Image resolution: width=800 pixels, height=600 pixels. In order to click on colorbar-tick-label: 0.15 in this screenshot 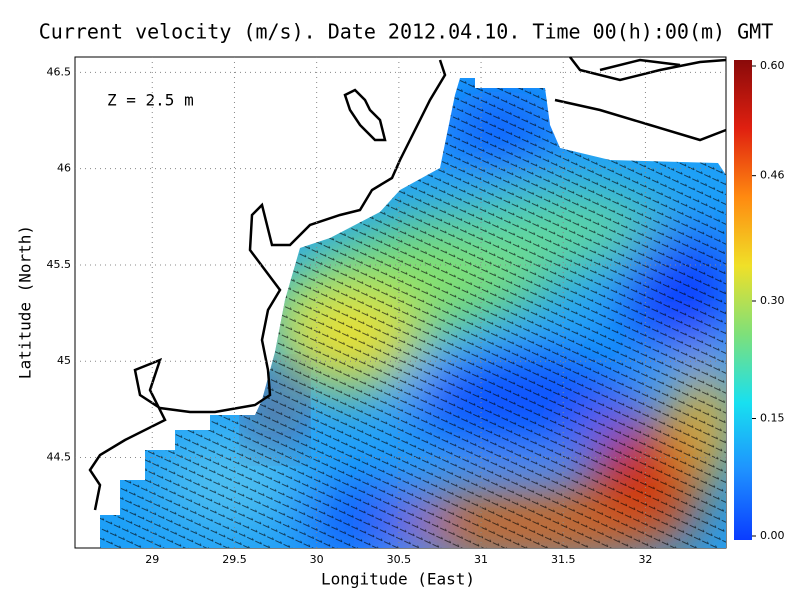, I will do `click(772, 418)`.